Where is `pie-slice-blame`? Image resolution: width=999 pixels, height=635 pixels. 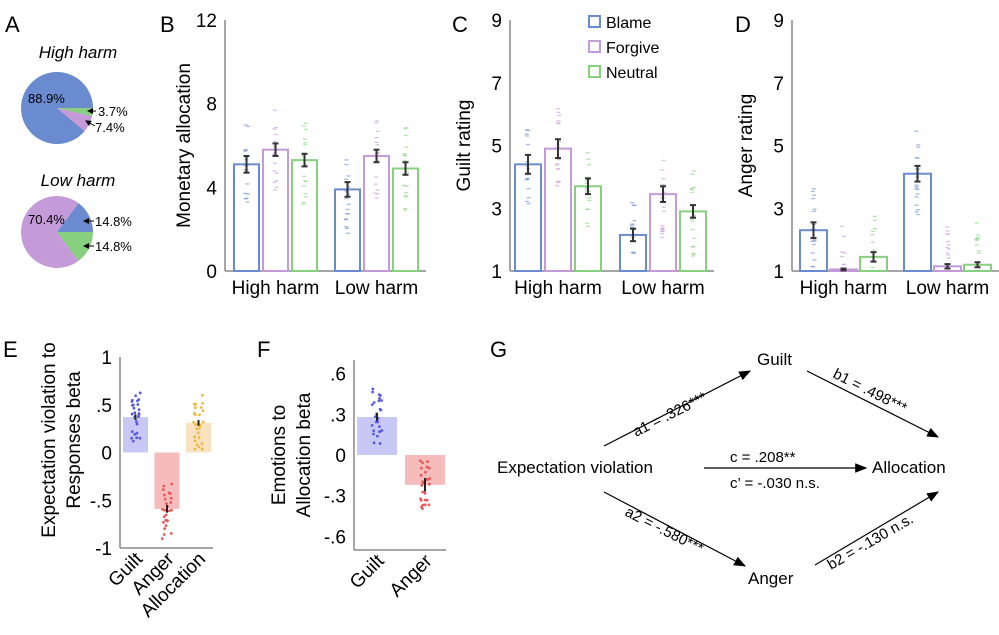 pie-slice-blame is located at coordinates (57, 108).